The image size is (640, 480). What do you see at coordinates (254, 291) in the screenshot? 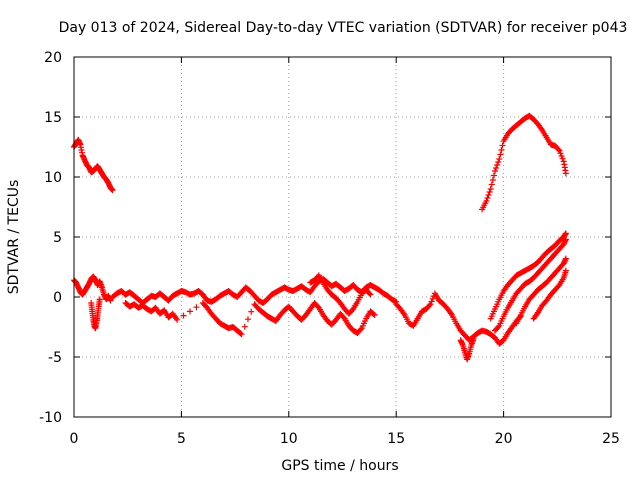
I see `series-track-day-mid` at bounding box center [254, 291].